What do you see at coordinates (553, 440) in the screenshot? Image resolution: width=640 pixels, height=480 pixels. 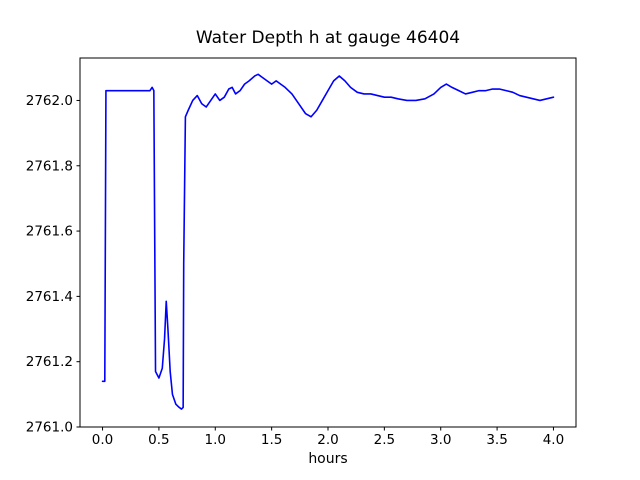 I see `x-tick-label: 4.0` at bounding box center [553, 440].